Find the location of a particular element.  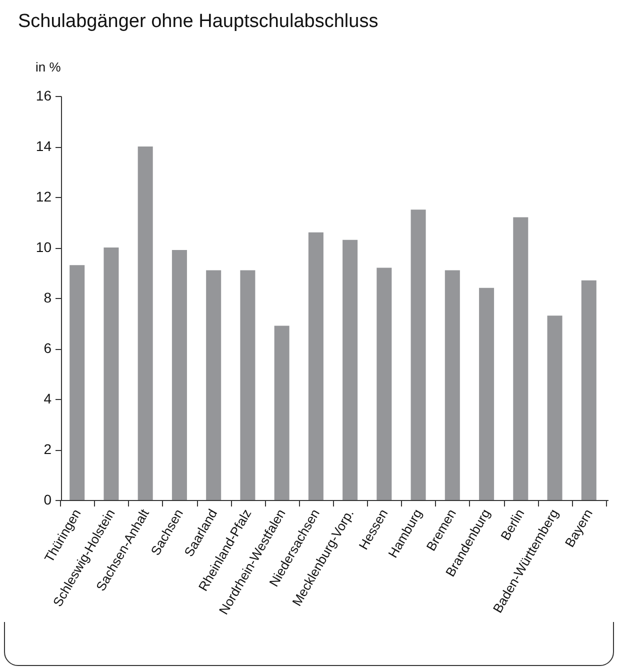

y-tick-label: 10 is located at coordinates (44, 247).